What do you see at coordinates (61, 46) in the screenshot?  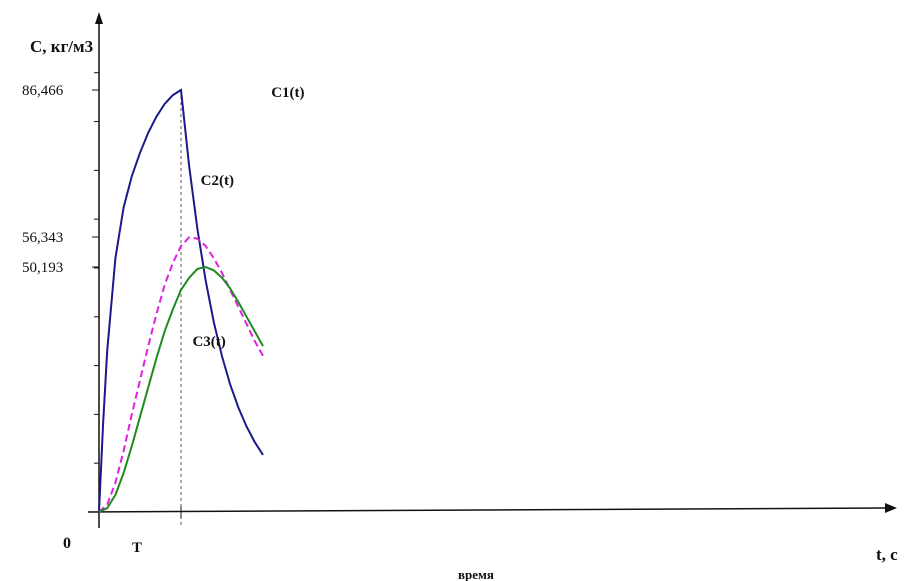 I see `y-axis-label: C, кг/м3` at bounding box center [61, 46].